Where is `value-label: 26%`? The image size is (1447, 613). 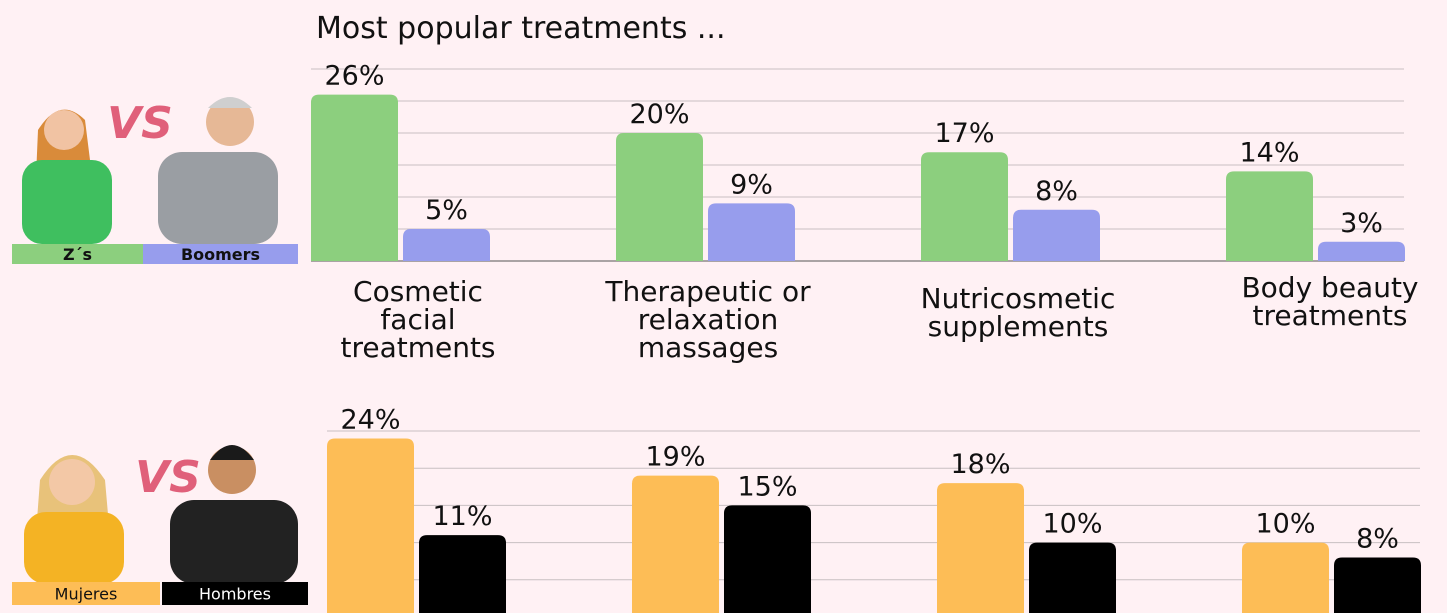
value-label: 26% is located at coordinates (354, 76).